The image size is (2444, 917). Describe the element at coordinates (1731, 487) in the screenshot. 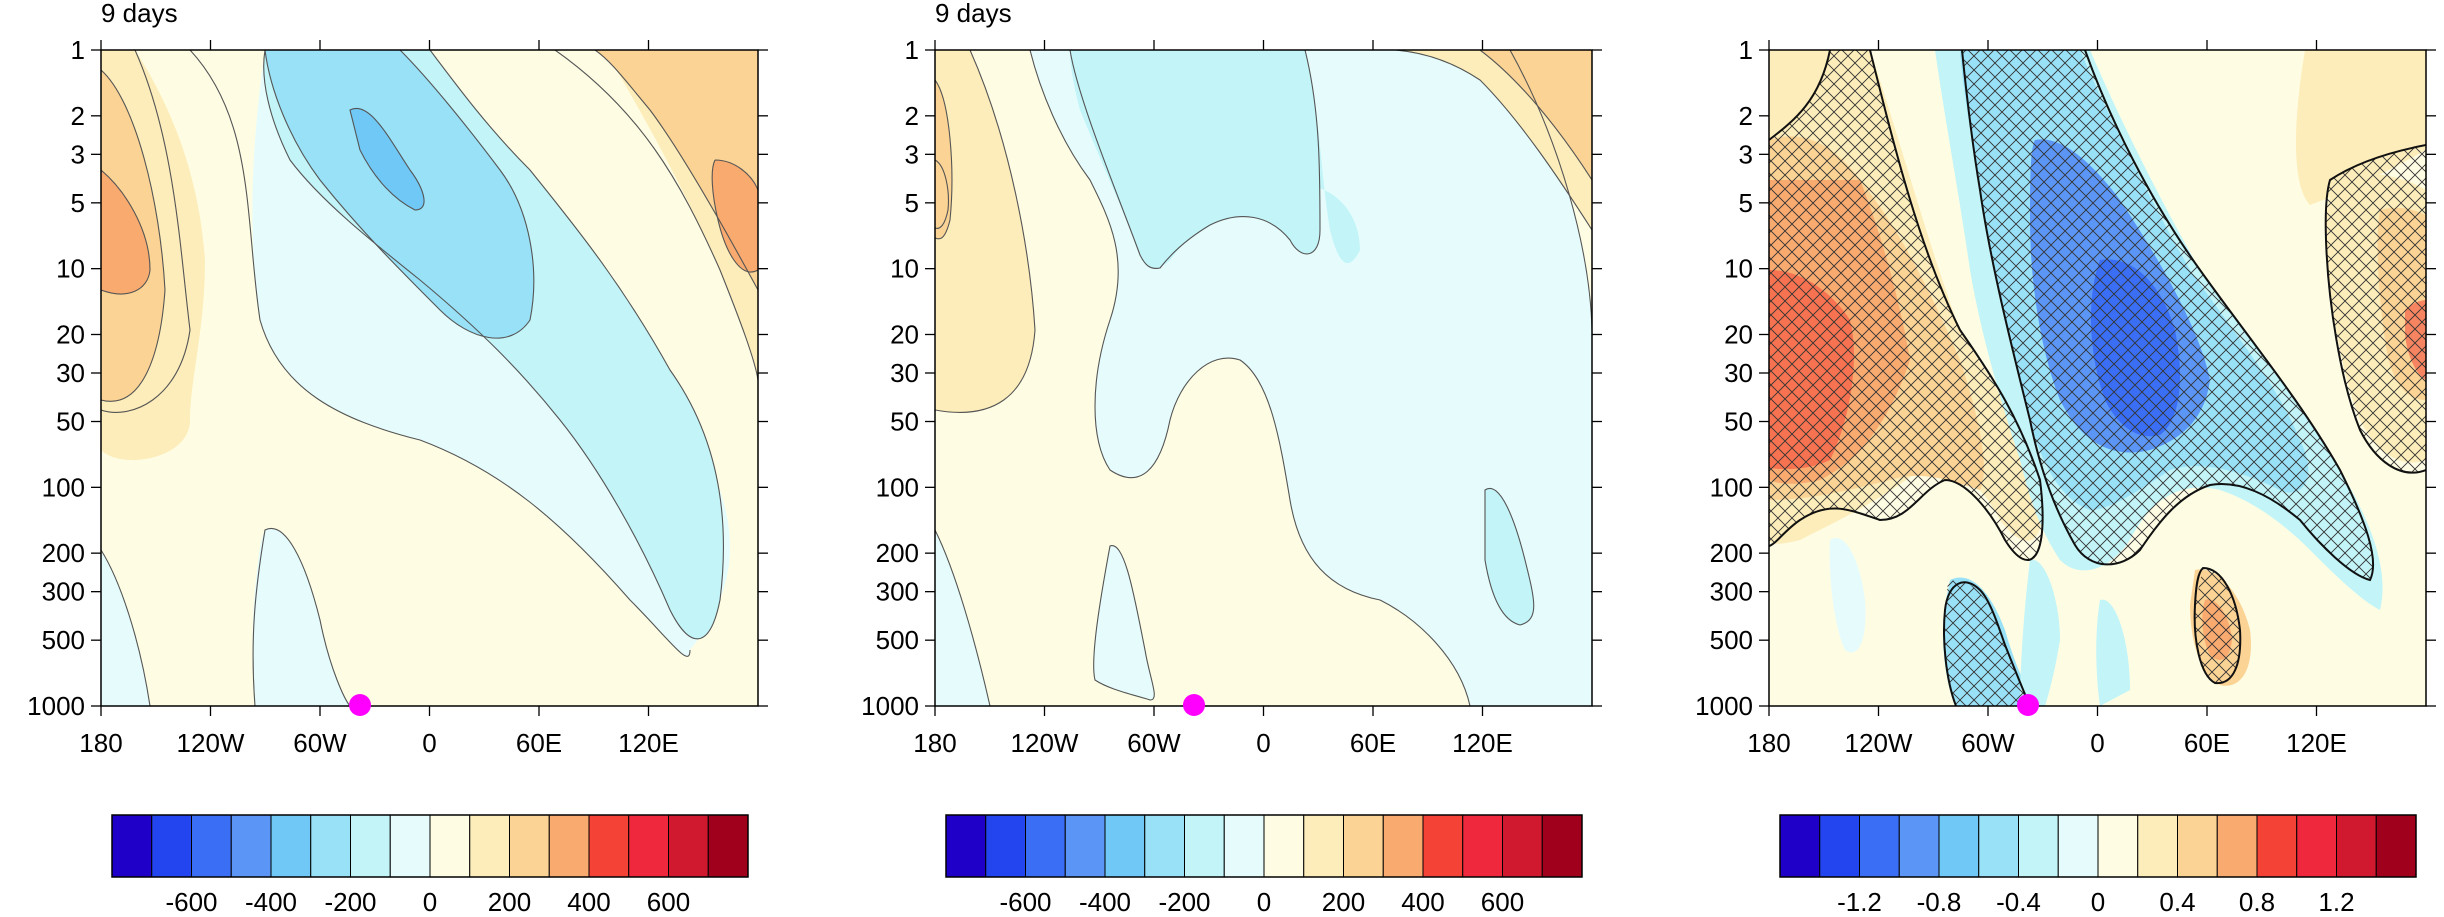

I see `panel-3-ytick-label: 100` at that location.